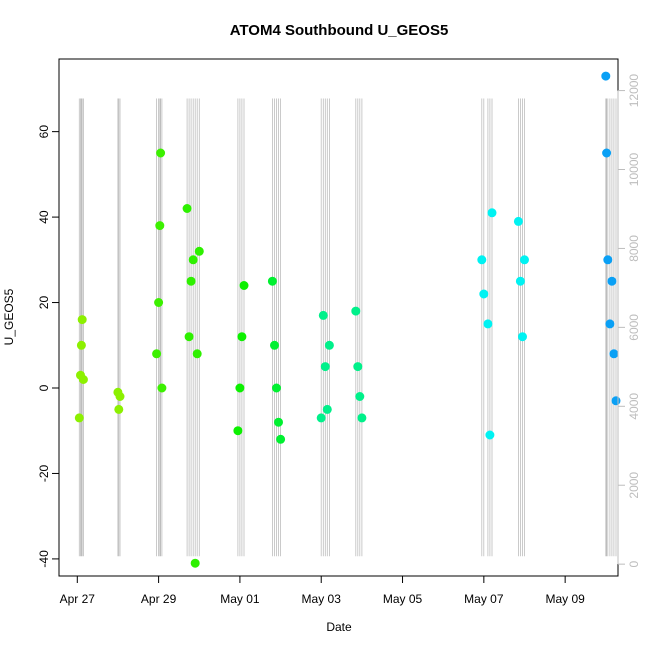 The height and width of the screenshot is (650, 650). What do you see at coordinates (44, 387) in the screenshot?
I see `y-tick-label: 0` at bounding box center [44, 387].